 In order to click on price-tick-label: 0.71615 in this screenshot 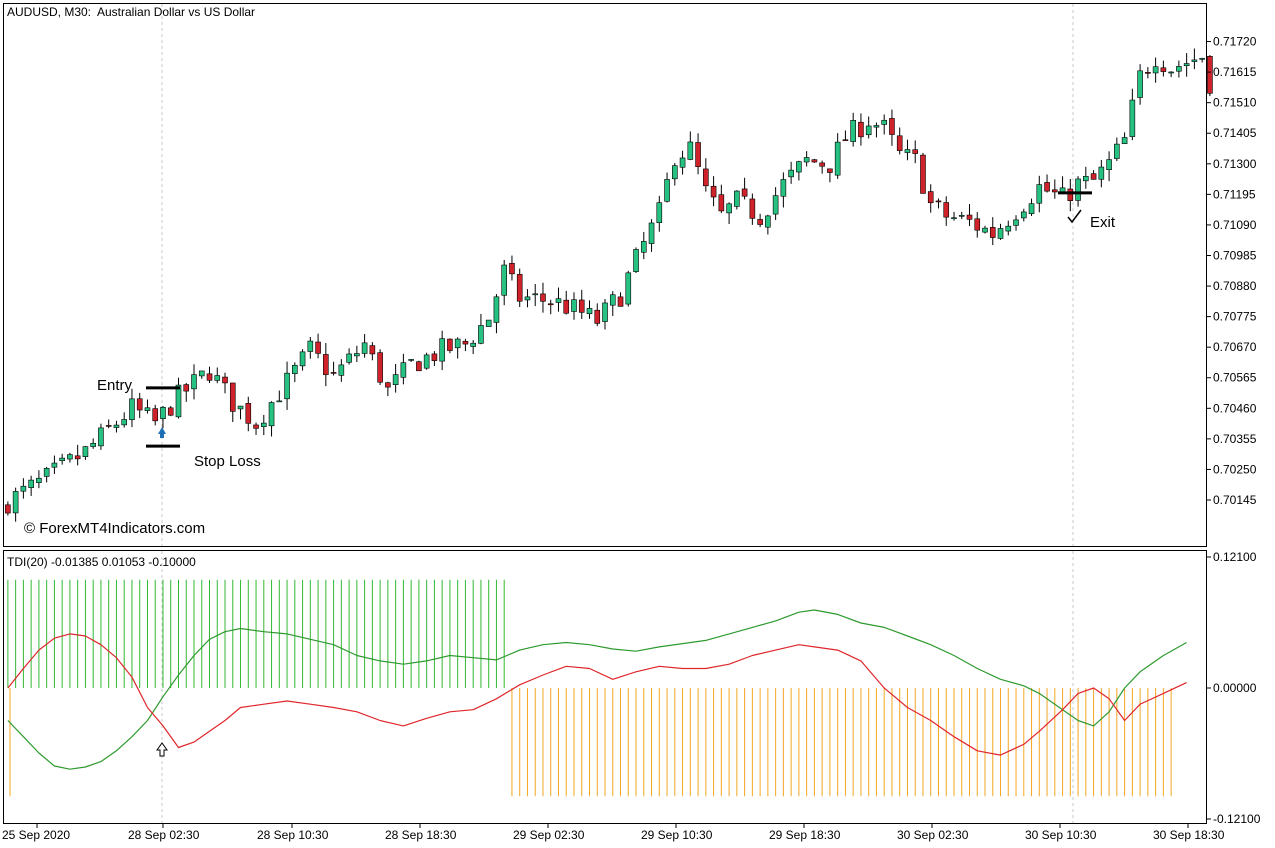, I will do `click(1235, 72)`.